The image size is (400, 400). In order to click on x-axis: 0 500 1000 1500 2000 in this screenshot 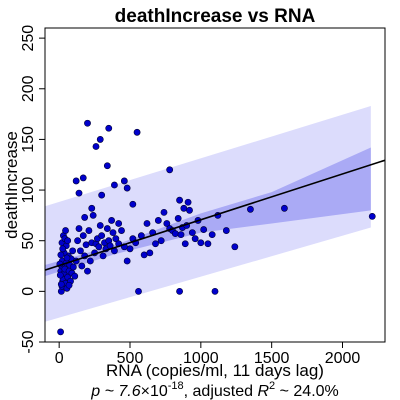, I will do `click(208, 354)`.